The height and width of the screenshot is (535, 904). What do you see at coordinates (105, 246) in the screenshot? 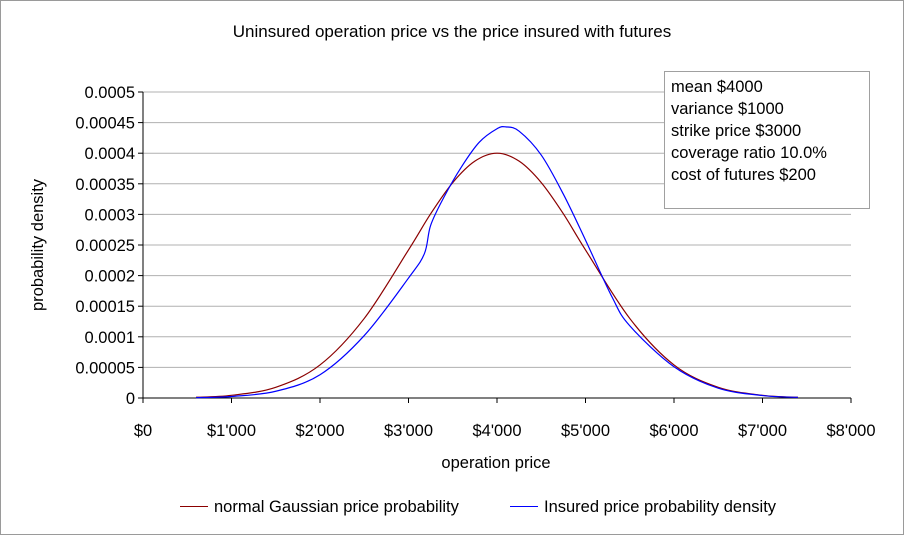
I see `y-tick-label: 0.00025` at bounding box center [105, 246].